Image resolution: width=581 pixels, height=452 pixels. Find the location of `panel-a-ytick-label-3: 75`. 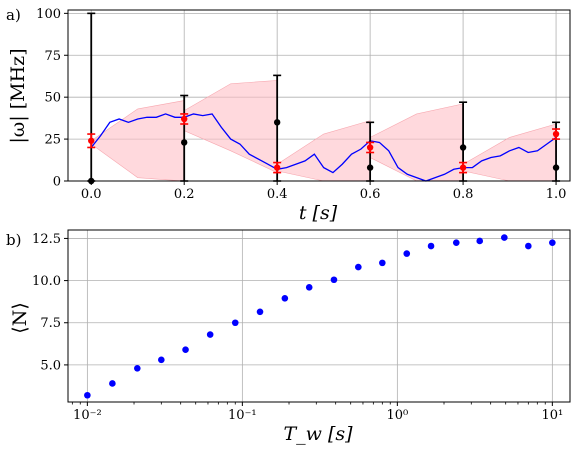

panel-a-ytick-label-3: 75 is located at coordinates (52, 56).